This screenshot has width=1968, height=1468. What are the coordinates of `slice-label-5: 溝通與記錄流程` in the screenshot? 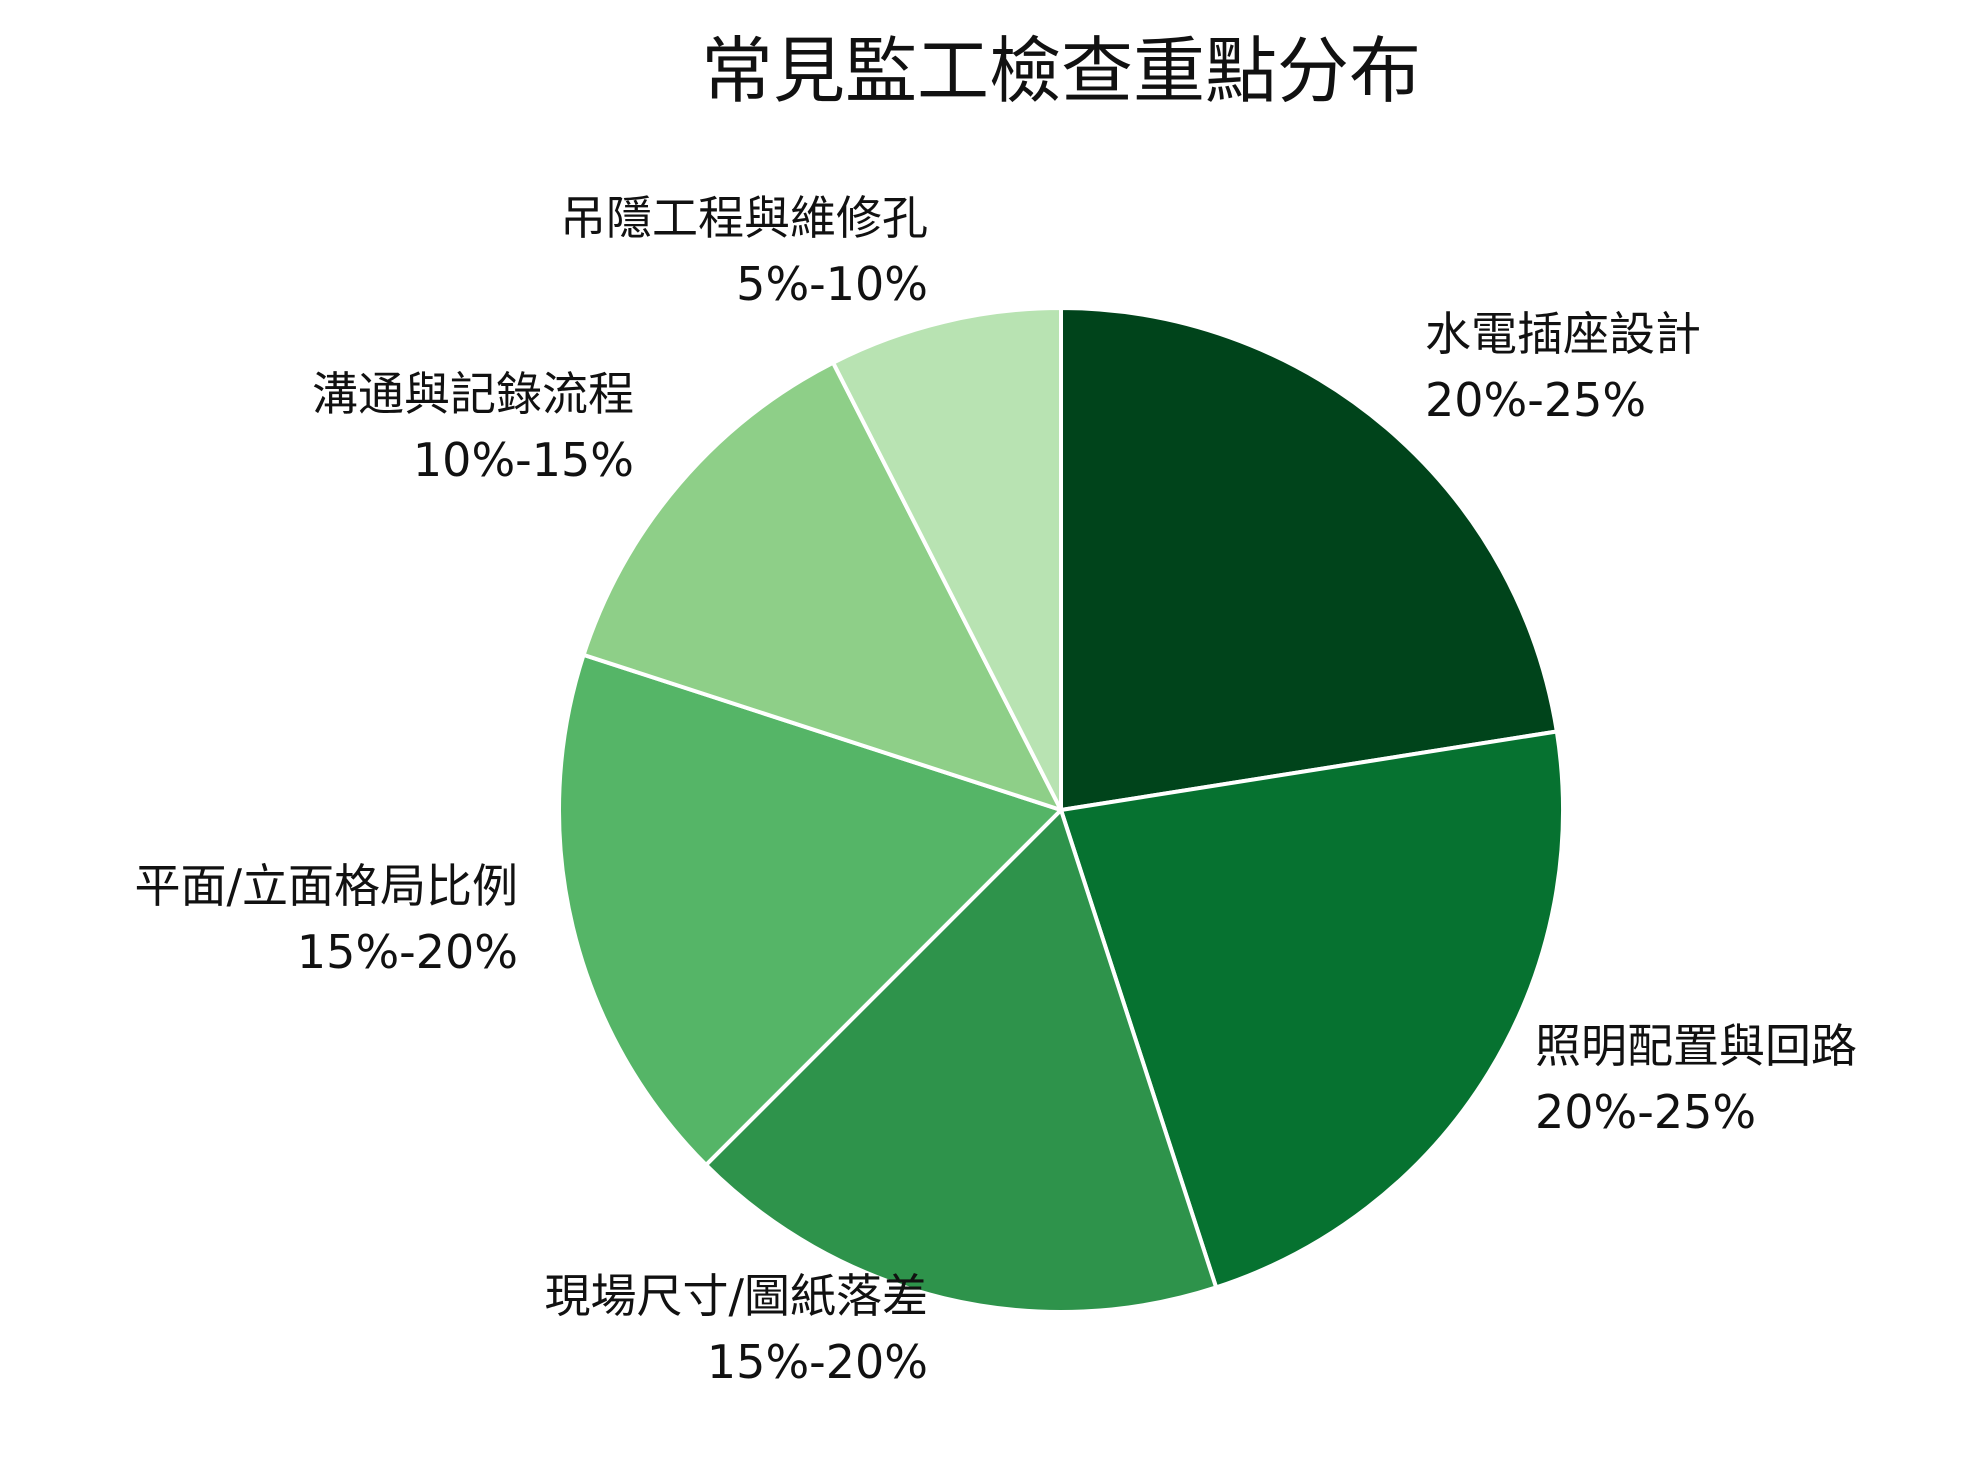 It's located at (473, 394).